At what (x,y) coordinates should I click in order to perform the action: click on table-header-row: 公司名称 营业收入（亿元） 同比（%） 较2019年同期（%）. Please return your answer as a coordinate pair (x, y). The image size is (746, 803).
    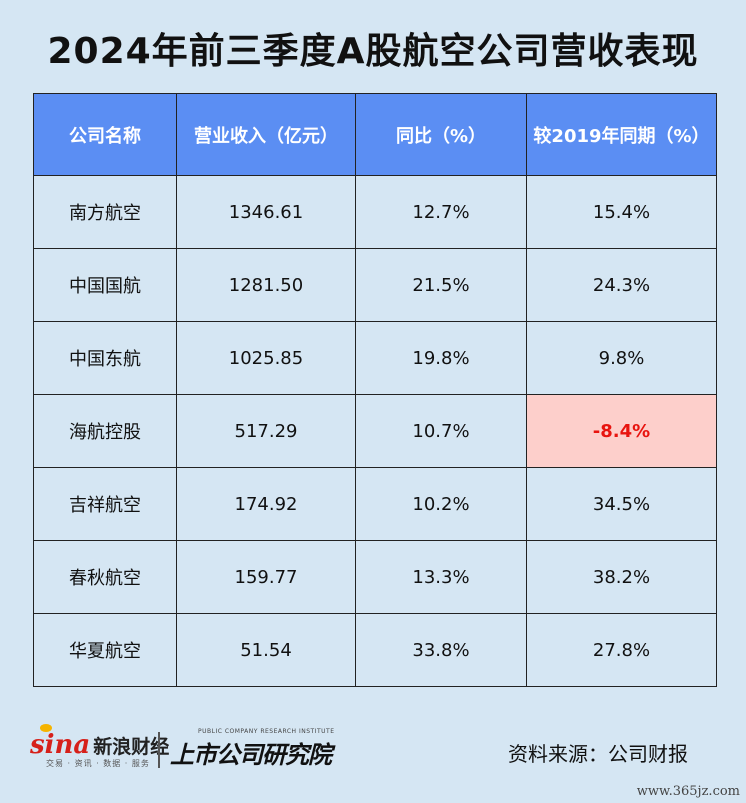
    Looking at the image, I should click on (375, 134).